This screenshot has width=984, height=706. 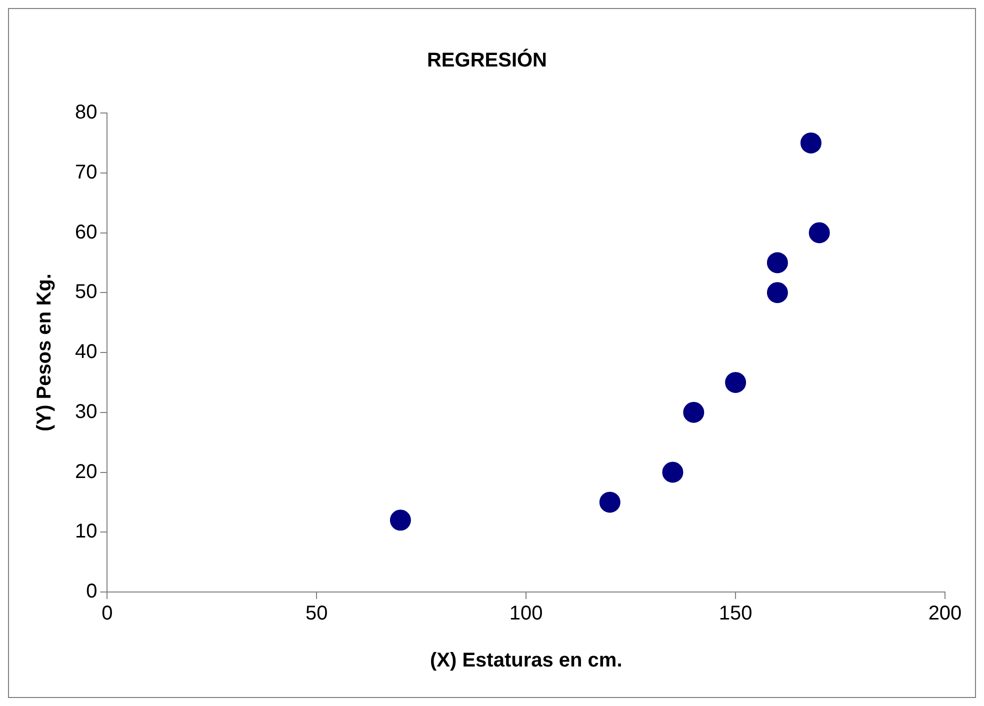 I want to click on y-tick-label: 70, so click(x=86, y=172).